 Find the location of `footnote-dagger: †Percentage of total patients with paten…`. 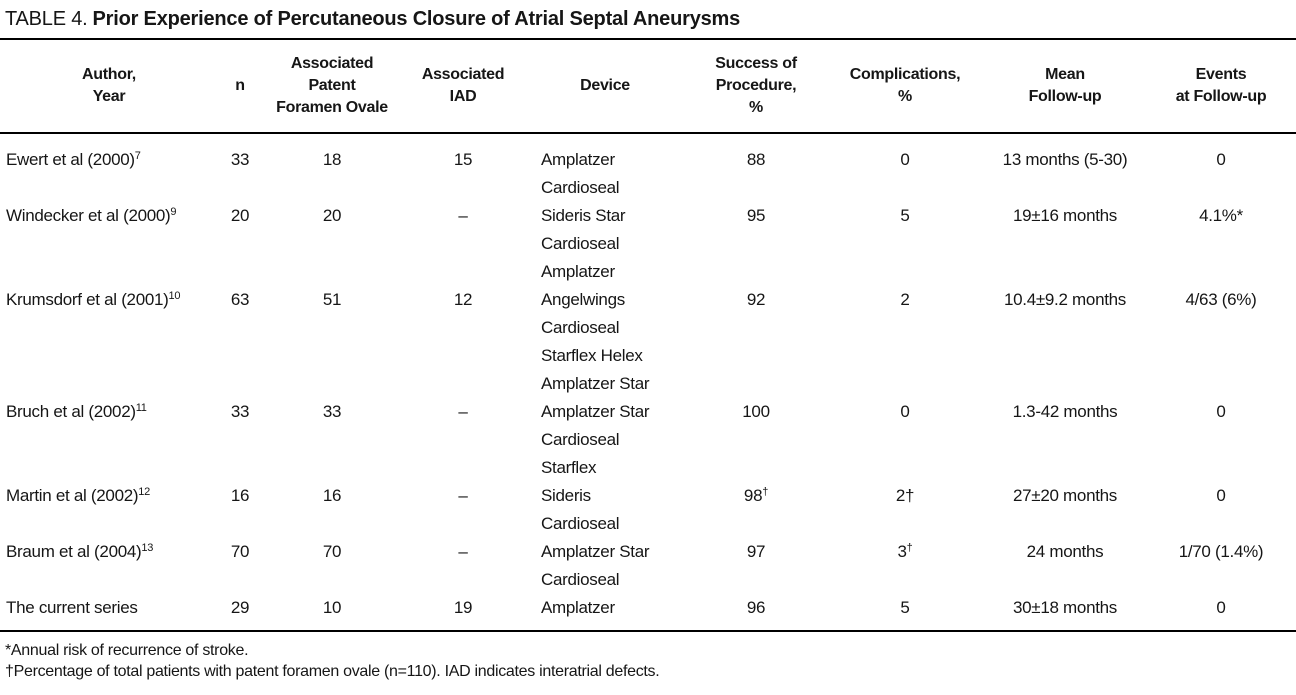

footnote-dagger: †Percentage of total patients with paten… is located at coordinates (332, 671).